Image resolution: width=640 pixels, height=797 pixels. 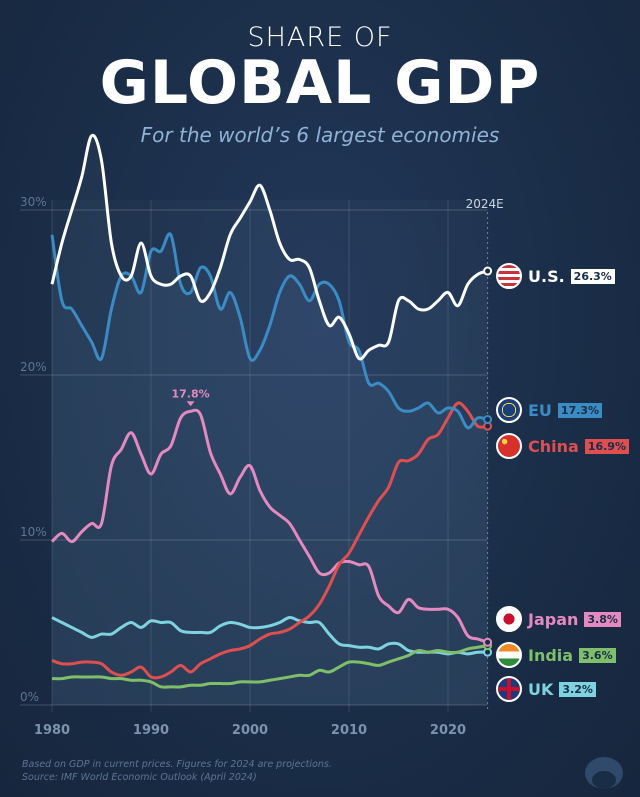 I want to click on end-point-us., so click(x=488, y=271).